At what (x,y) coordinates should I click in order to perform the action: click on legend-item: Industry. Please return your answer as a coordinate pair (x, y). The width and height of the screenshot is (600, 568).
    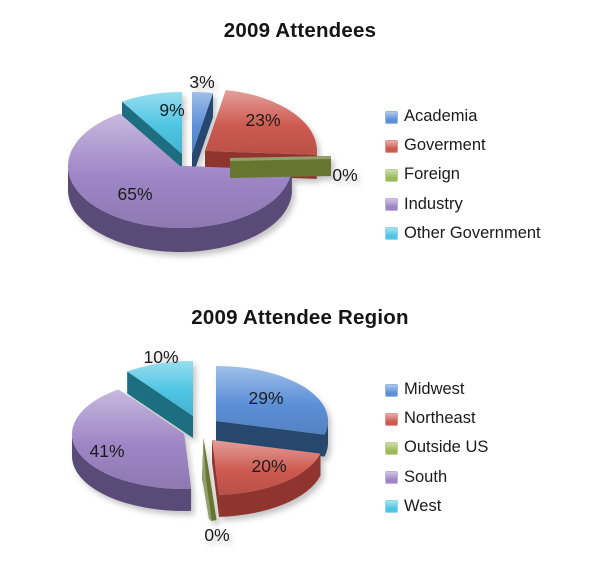
    Looking at the image, I should click on (463, 204).